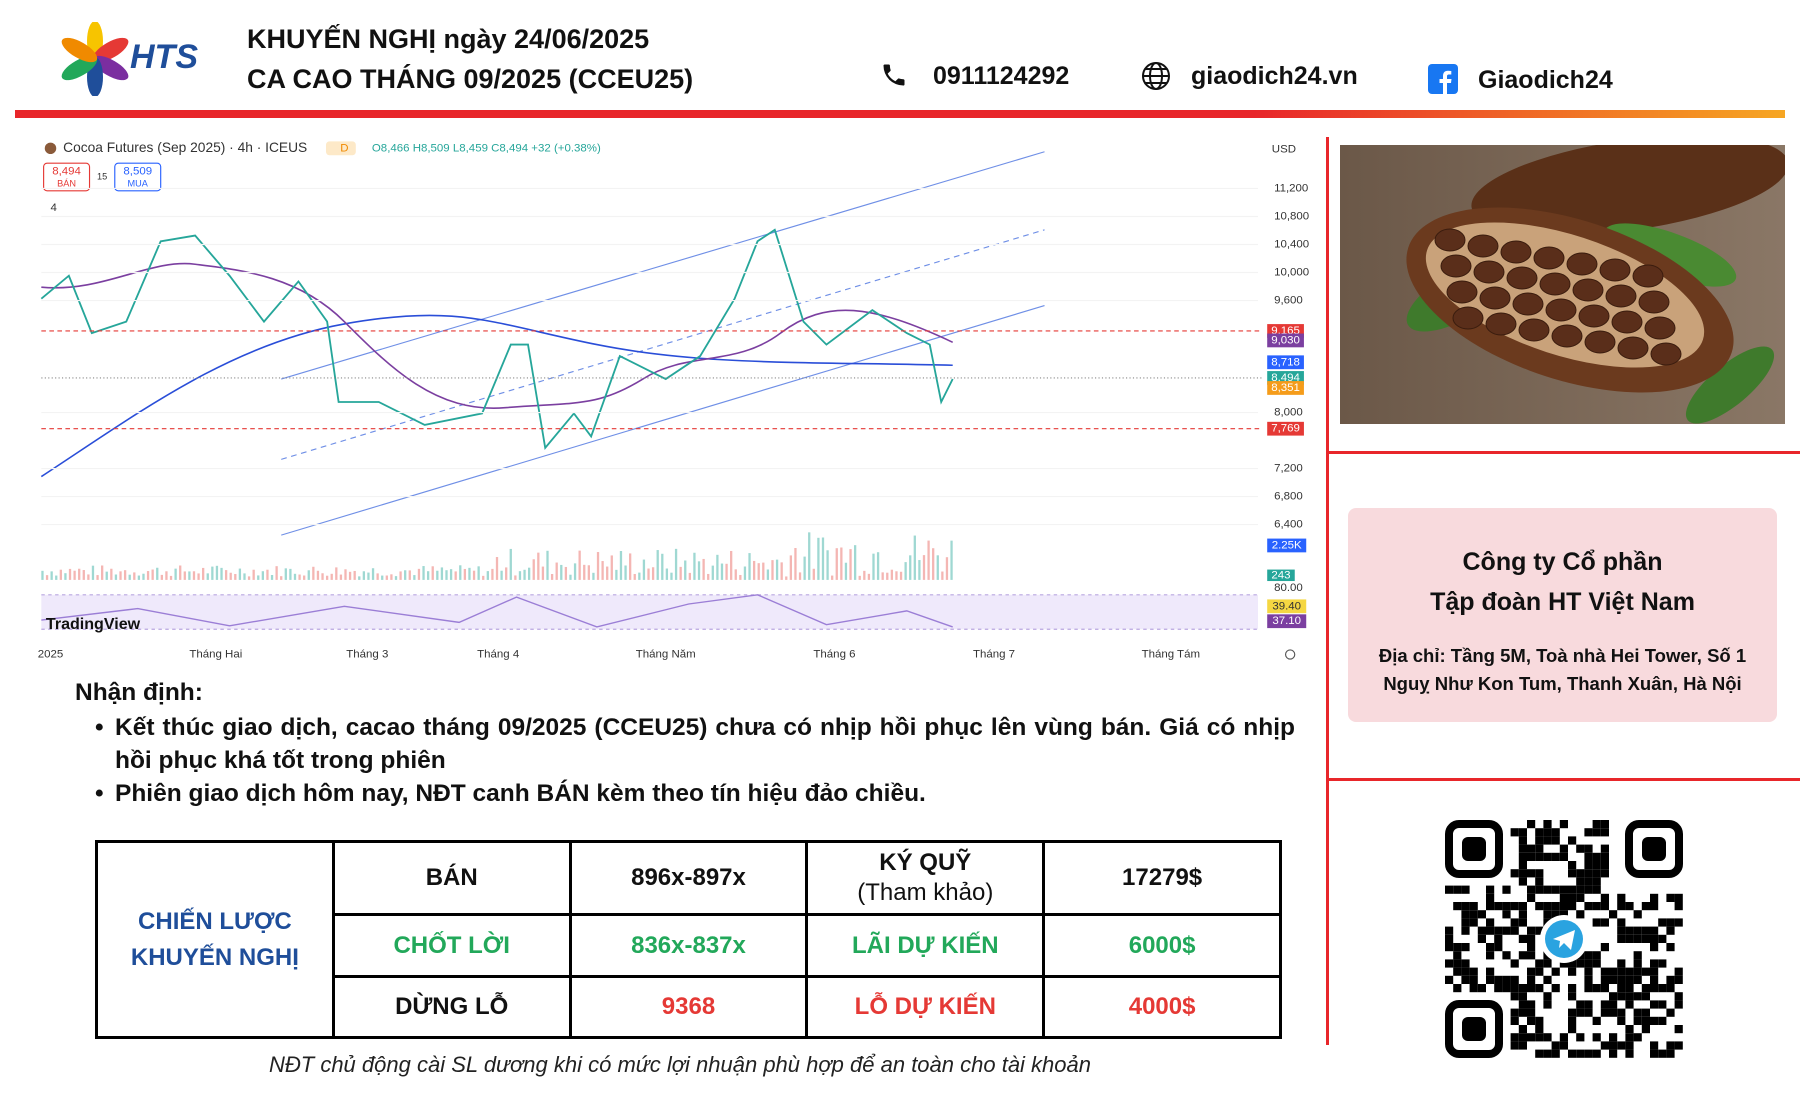 The image size is (1800, 1112). Describe the element at coordinates (1291, 189) in the screenshot. I see `price-label: 11,200` at that location.